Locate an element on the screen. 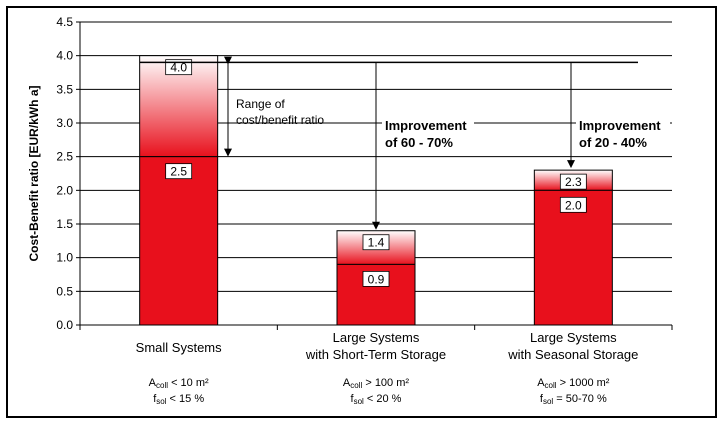  improvement-1-line-1: Improvement is located at coordinates (426, 125).